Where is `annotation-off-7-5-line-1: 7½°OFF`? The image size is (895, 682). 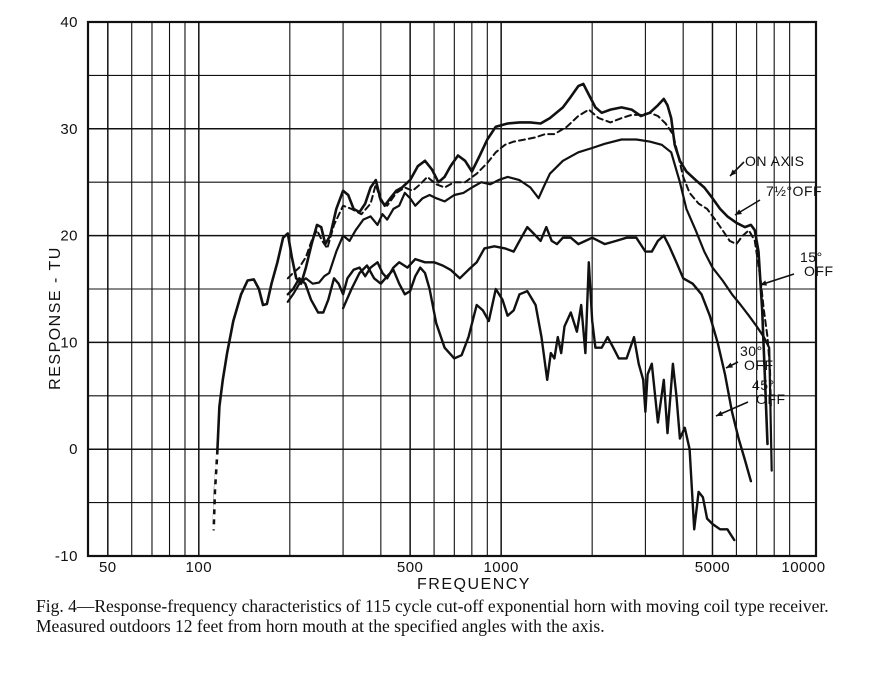 annotation-off-7-5-line-1: 7½°OFF is located at coordinates (794, 191).